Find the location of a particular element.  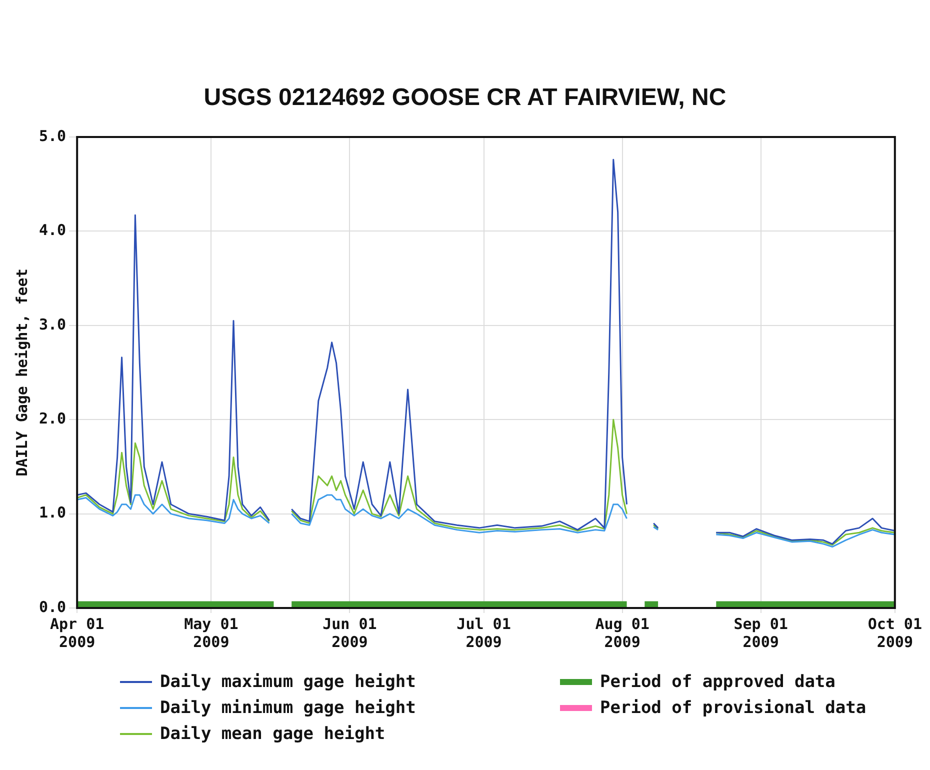

chart-title: USGS 02124692 GOOSE CR AT FAIRVIEW, NC is located at coordinates (465, 98).